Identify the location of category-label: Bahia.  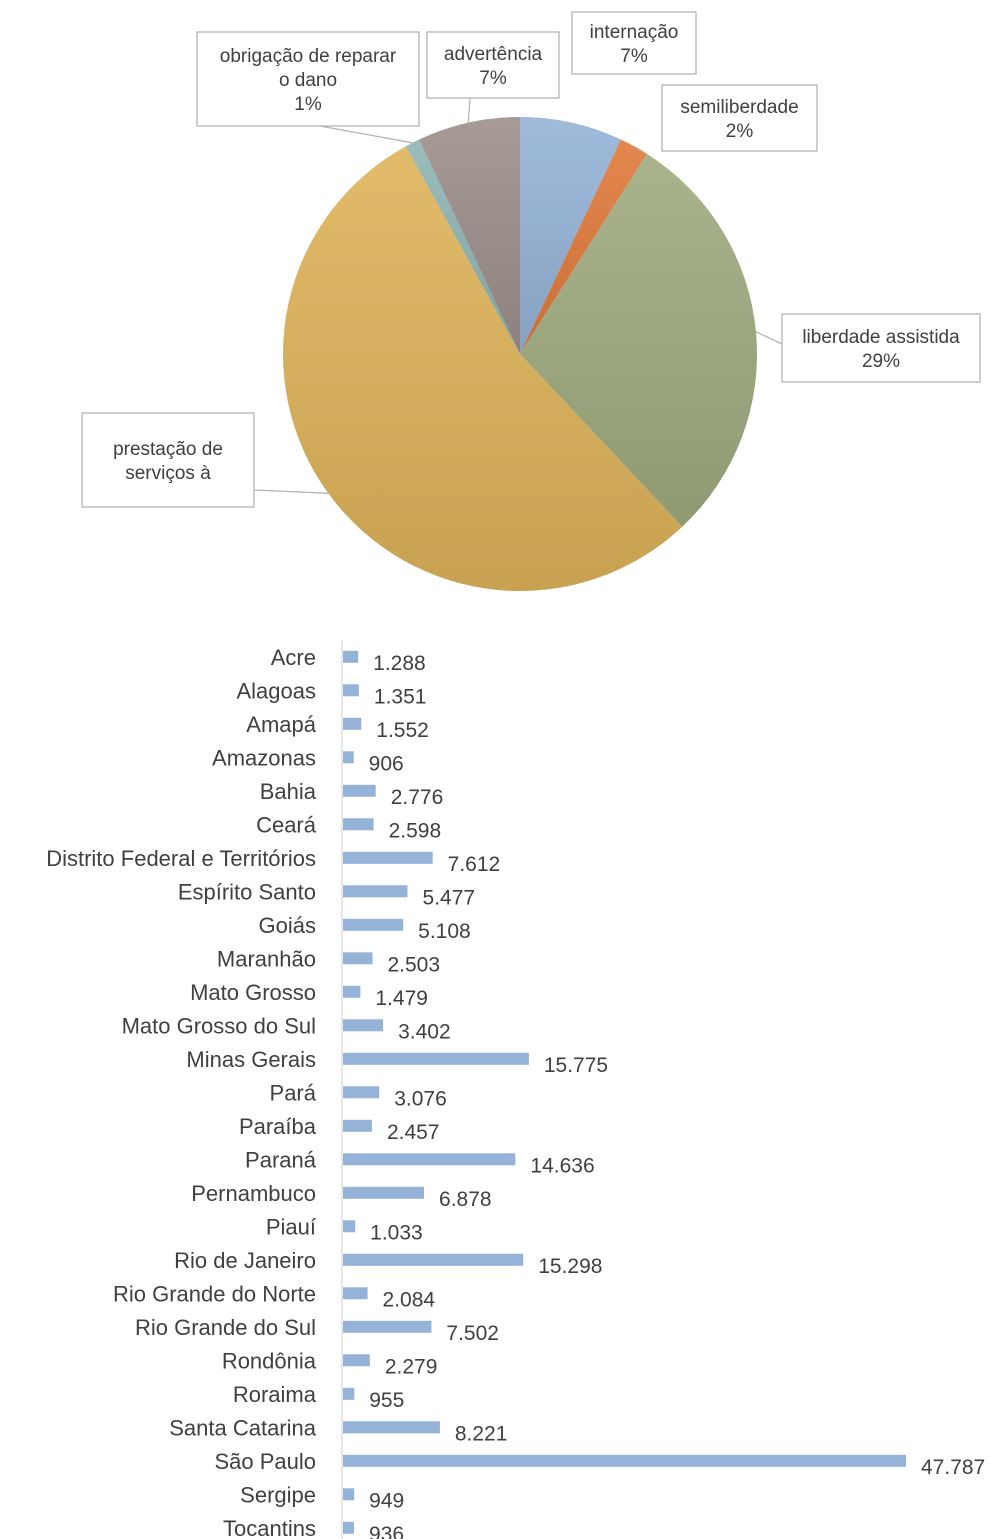
(288, 791).